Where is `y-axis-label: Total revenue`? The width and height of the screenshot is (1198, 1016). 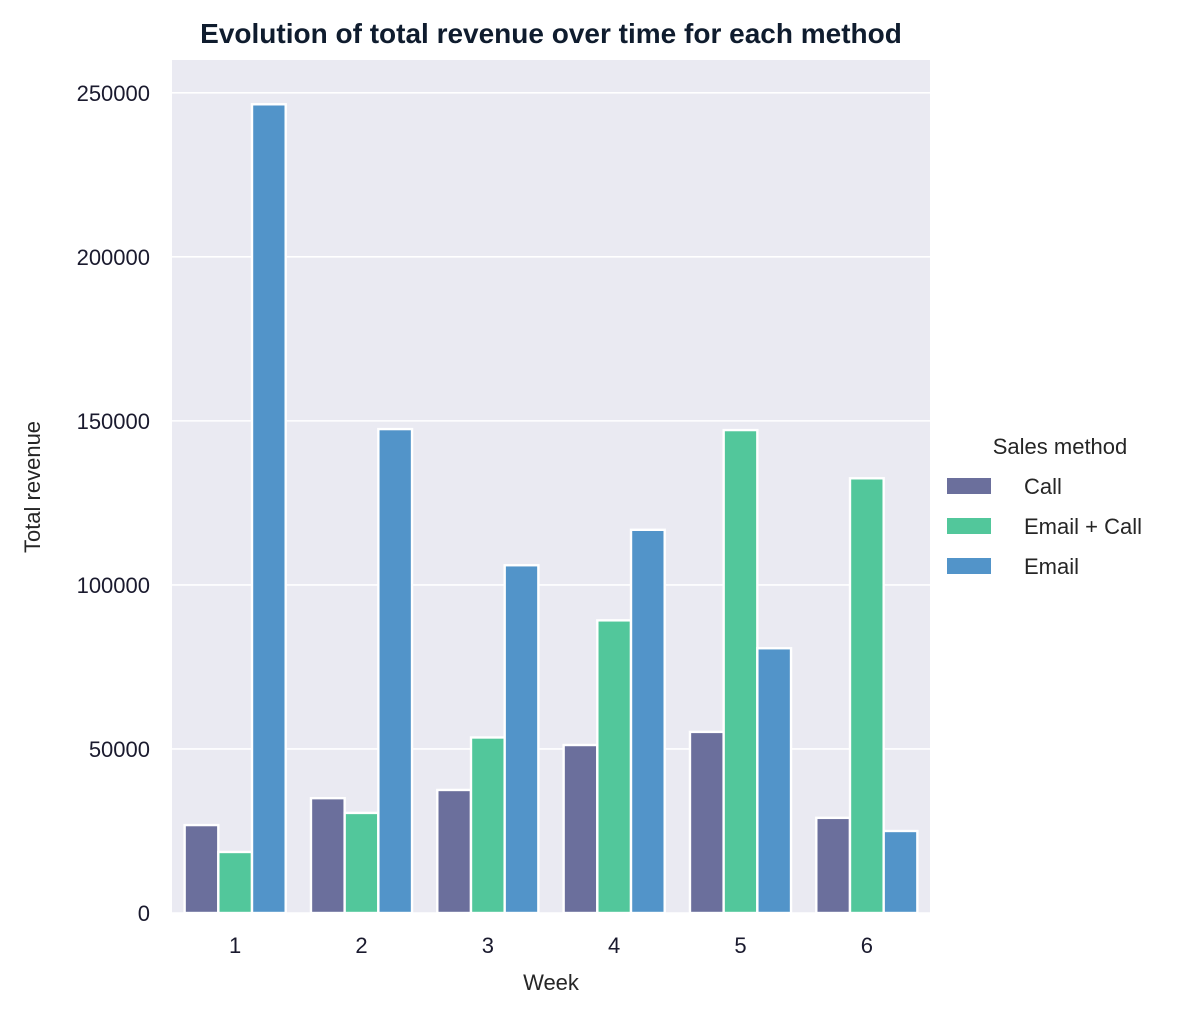 y-axis-label: Total revenue is located at coordinates (32, 487).